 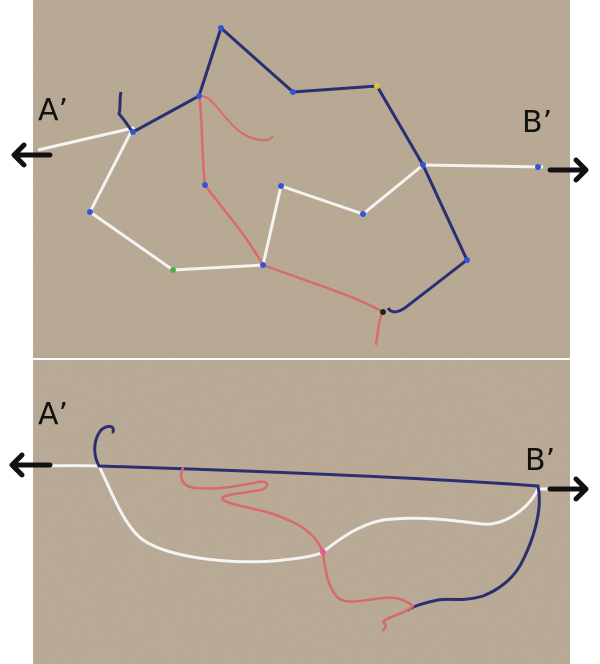 What do you see at coordinates (537, 122) in the screenshot?
I see `top-label-b-prime: B’` at bounding box center [537, 122].